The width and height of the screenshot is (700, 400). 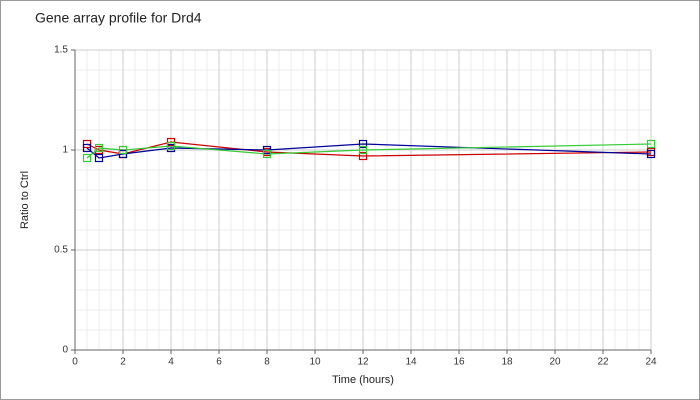 I want to click on x-tick-label: 14, so click(x=411, y=362).